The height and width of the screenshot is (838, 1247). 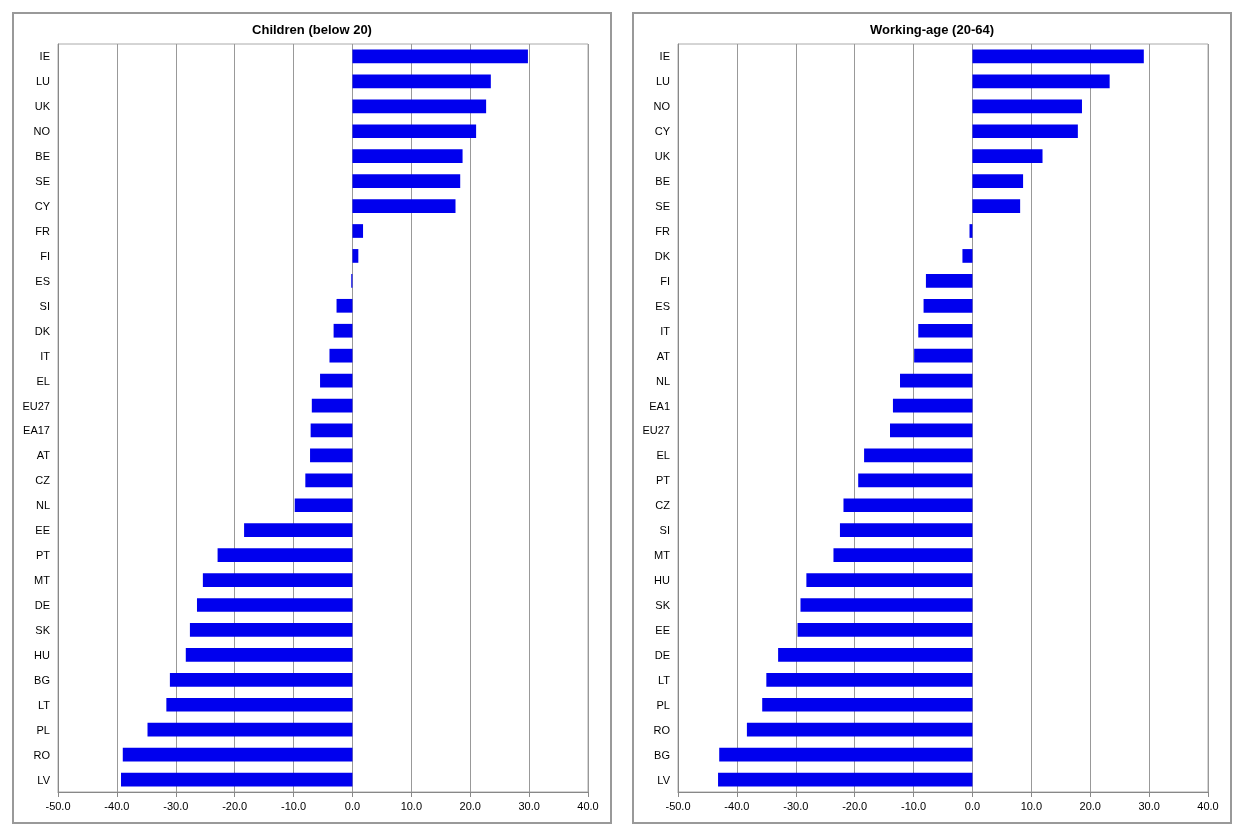 I want to click on x-tick-label: -30.0, so click(x=176, y=805).